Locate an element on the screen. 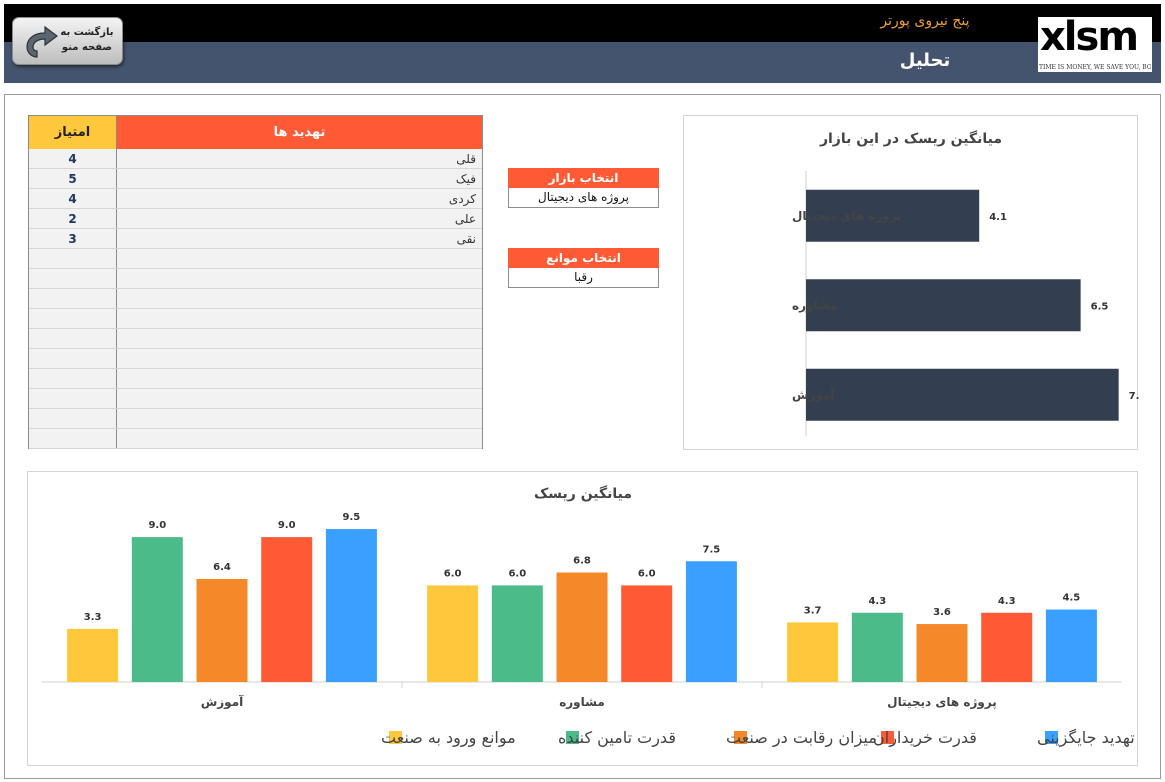  back-arrow-icon is located at coordinates (42, 42).